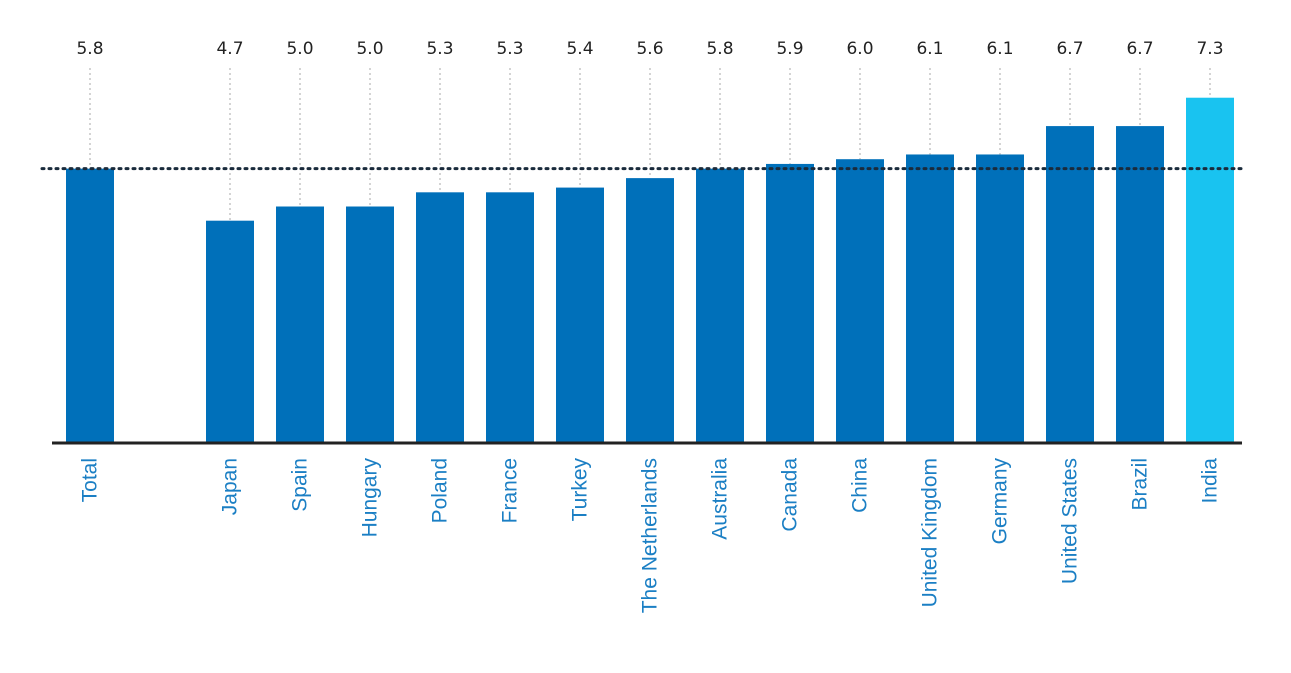 The image size is (1291, 673). I want to click on bar-japan, so click(230, 331).